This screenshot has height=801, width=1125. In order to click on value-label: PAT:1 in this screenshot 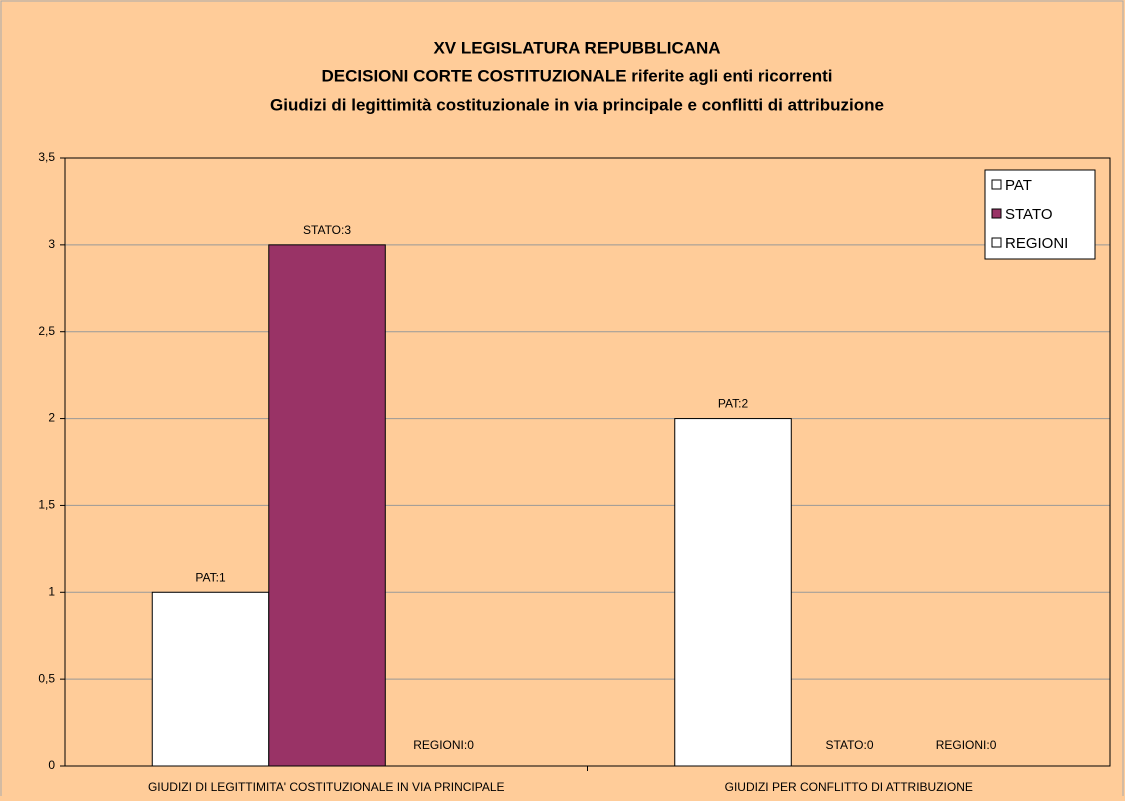, I will do `click(210, 577)`.